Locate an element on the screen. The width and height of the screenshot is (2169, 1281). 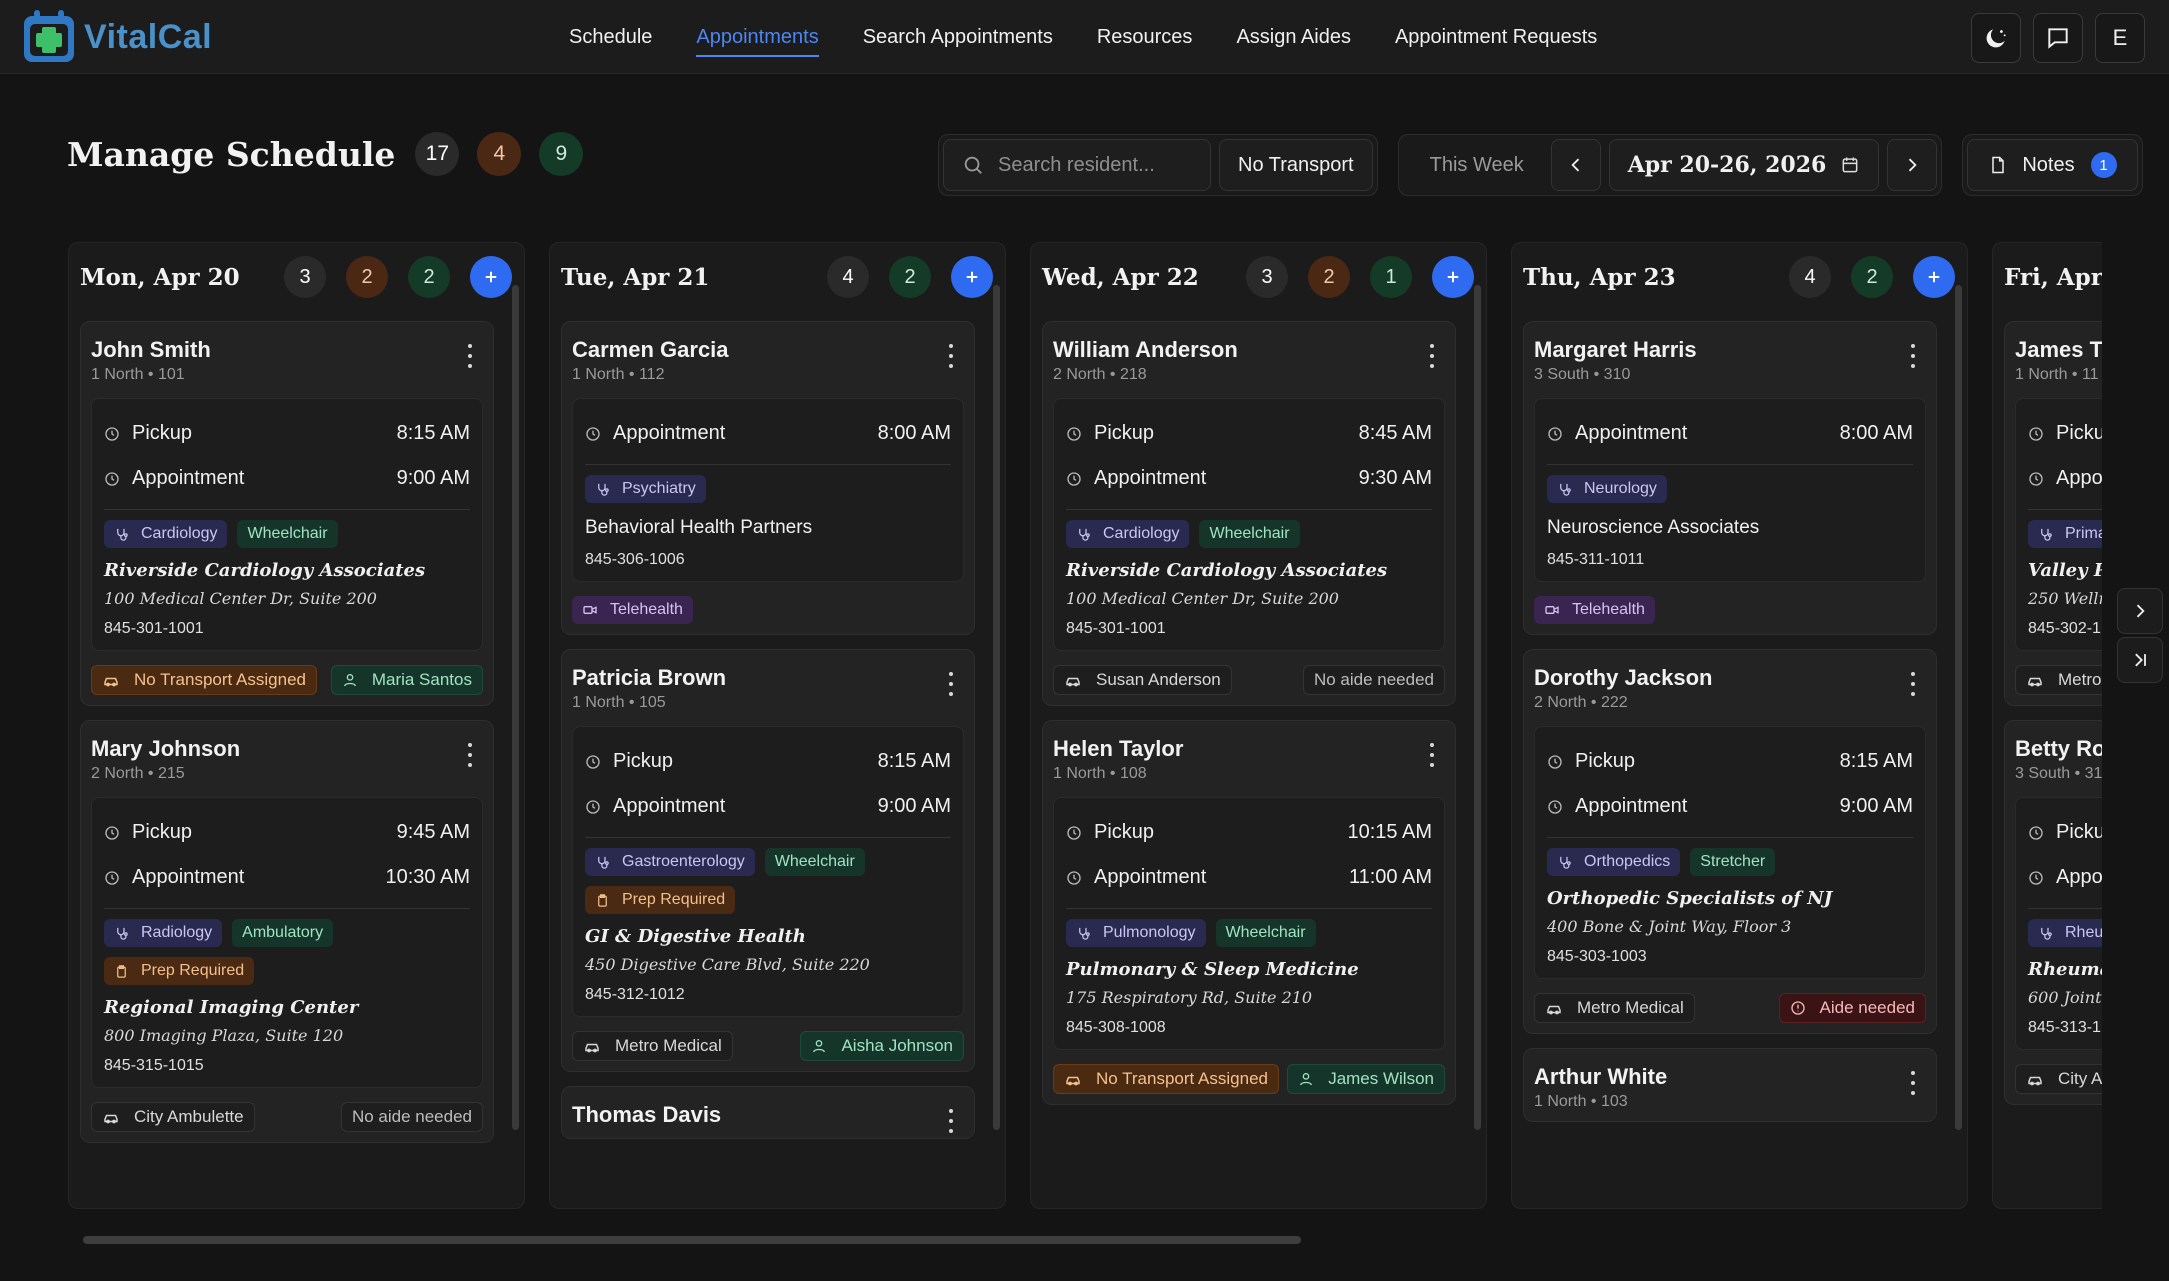
transport-label: City Ar is located at coordinates (2080, 1078).